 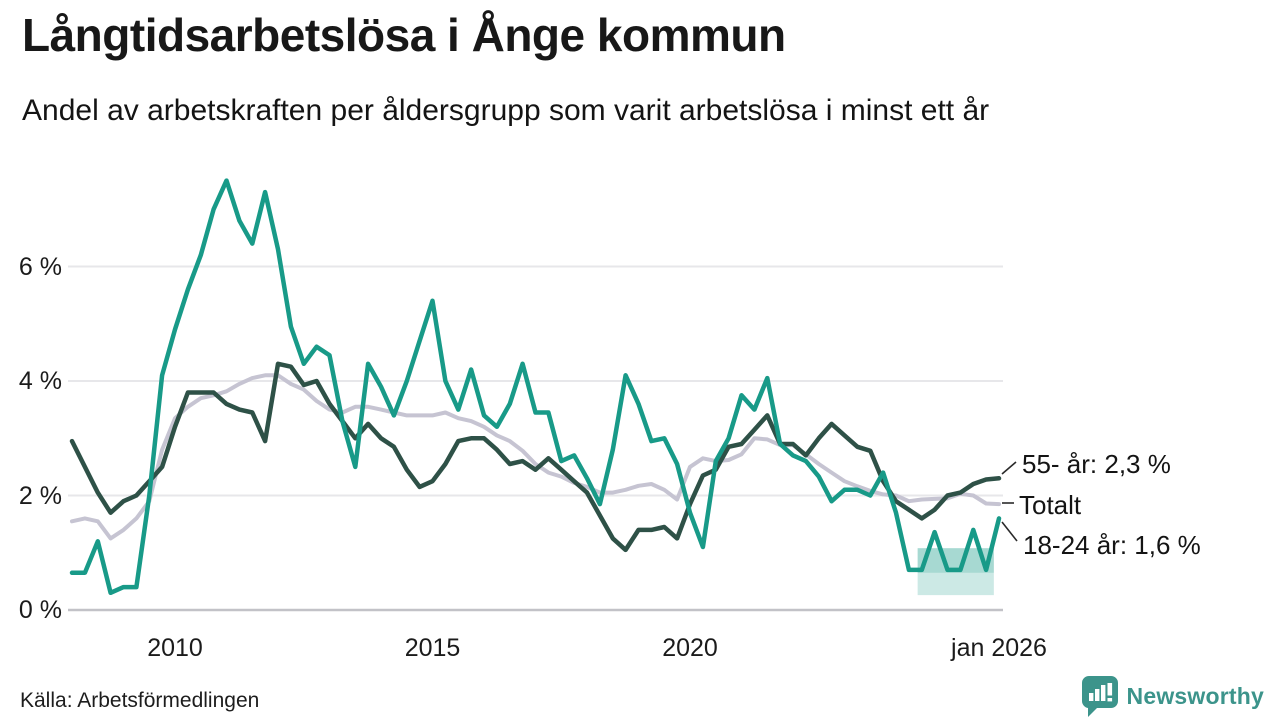 I want to click on y-tick-label: 6 %, so click(x=40, y=266).